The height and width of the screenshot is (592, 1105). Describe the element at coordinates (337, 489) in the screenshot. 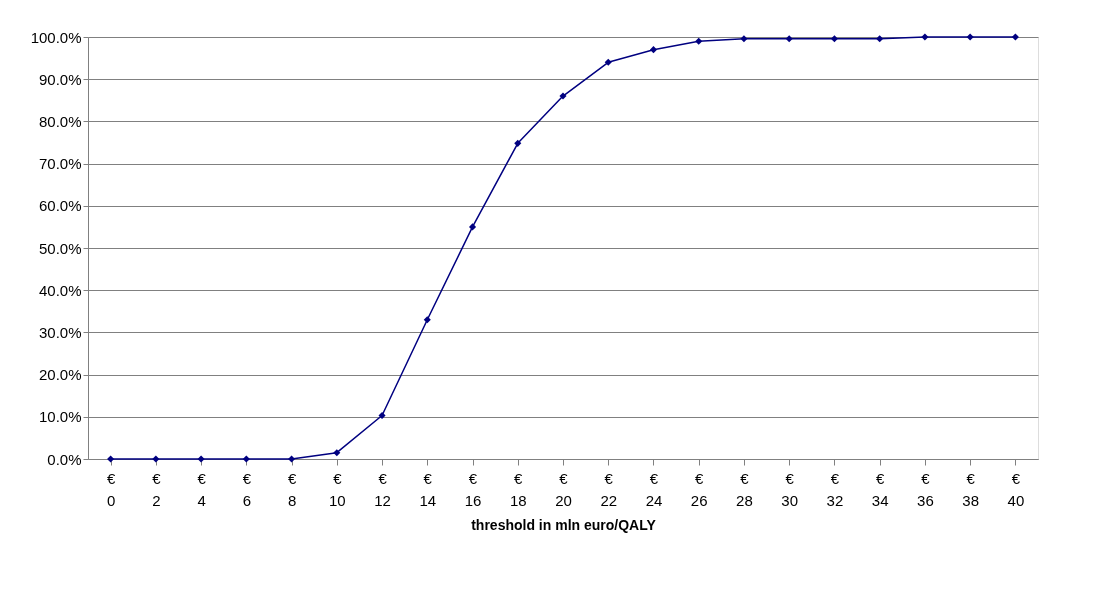

I see `x-tick-label: € 10` at that location.